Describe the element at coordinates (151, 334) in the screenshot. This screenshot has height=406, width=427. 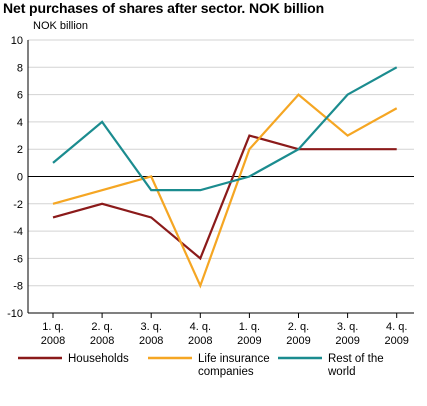
I see `x-tick-label: 3. q. 2008` at that location.